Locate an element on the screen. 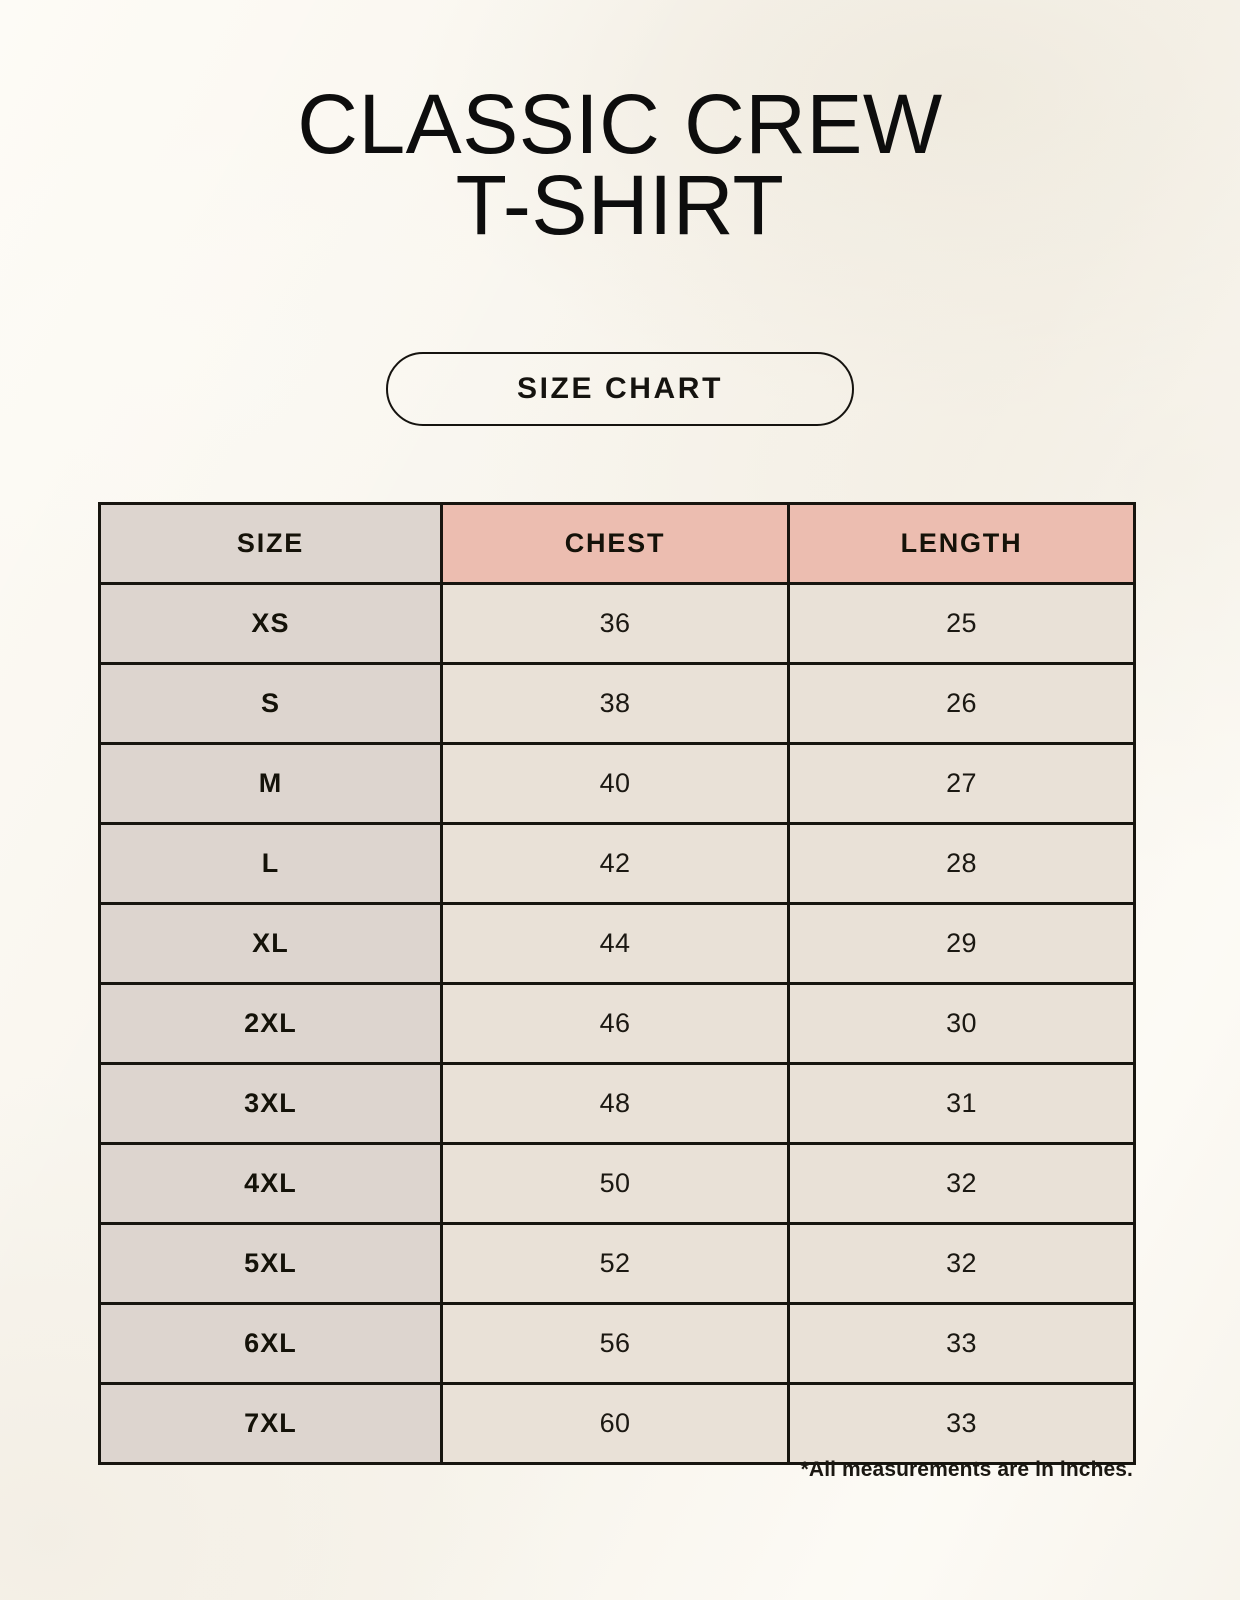  table-row: 2XL 46 30 is located at coordinates (617, 1023).